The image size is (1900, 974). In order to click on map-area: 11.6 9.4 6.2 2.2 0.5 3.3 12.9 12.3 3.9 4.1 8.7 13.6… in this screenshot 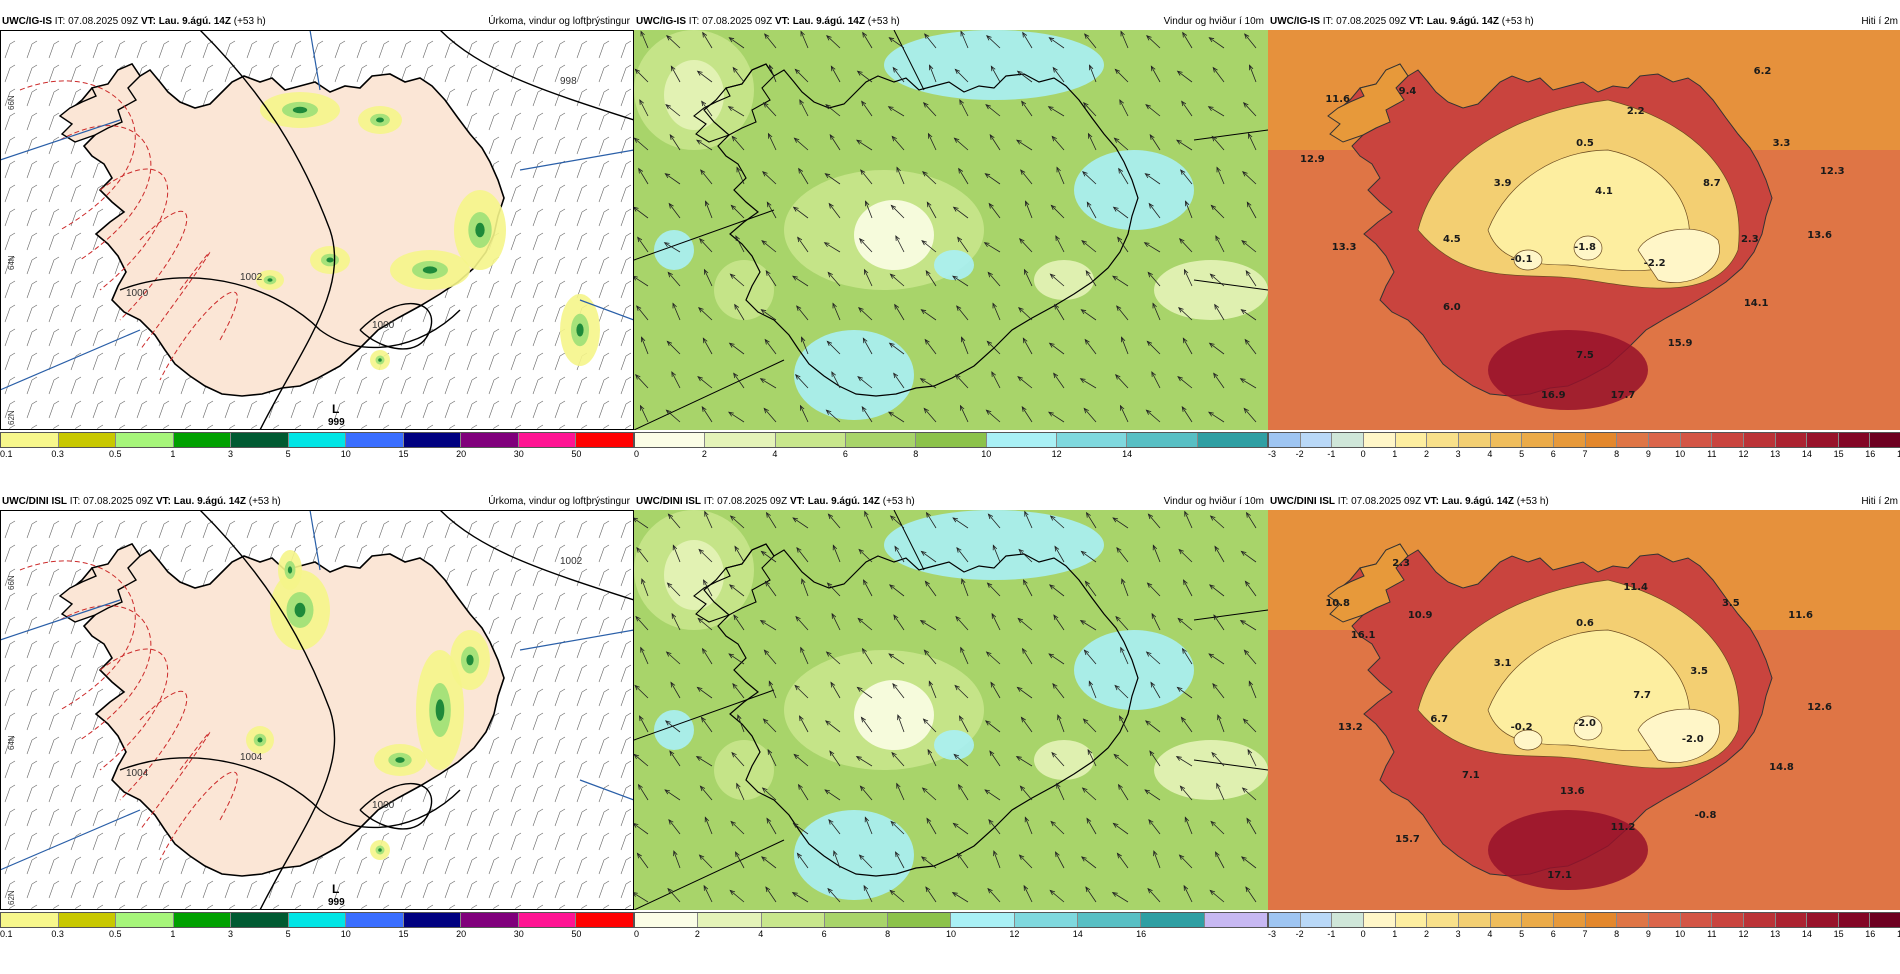, I will do `click(1584, 230)`.